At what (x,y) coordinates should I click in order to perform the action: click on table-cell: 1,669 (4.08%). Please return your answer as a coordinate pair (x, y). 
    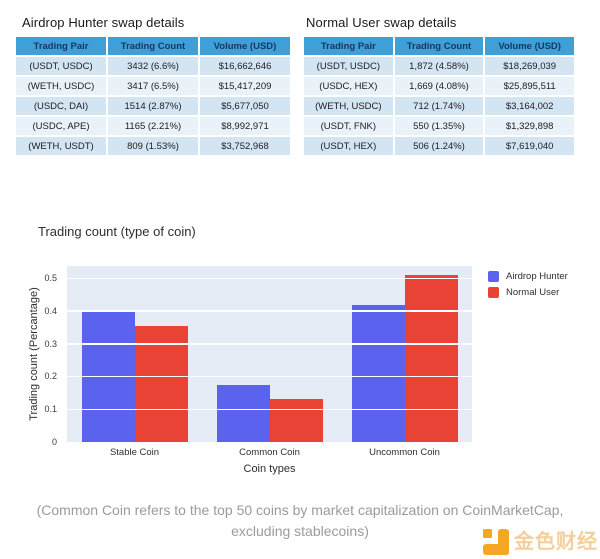
    Looking at the image, I should click on (439, 86).